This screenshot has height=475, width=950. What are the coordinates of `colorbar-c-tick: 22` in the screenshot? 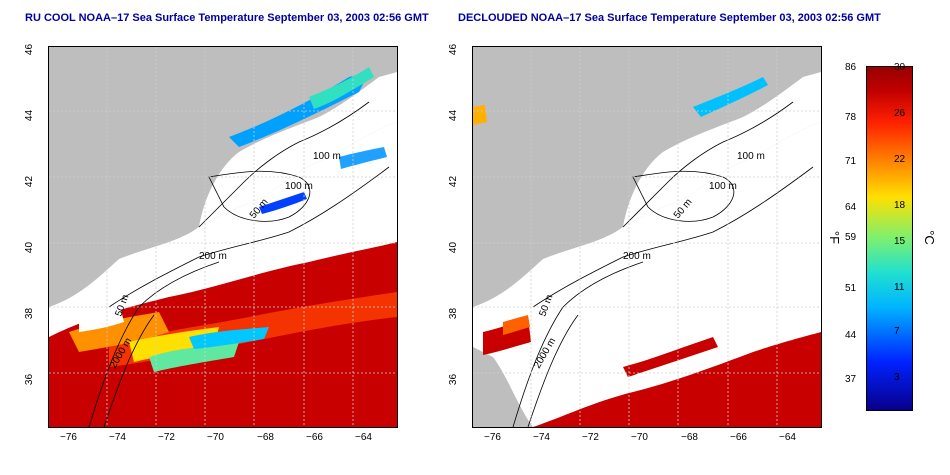 It's located at (900, 159).